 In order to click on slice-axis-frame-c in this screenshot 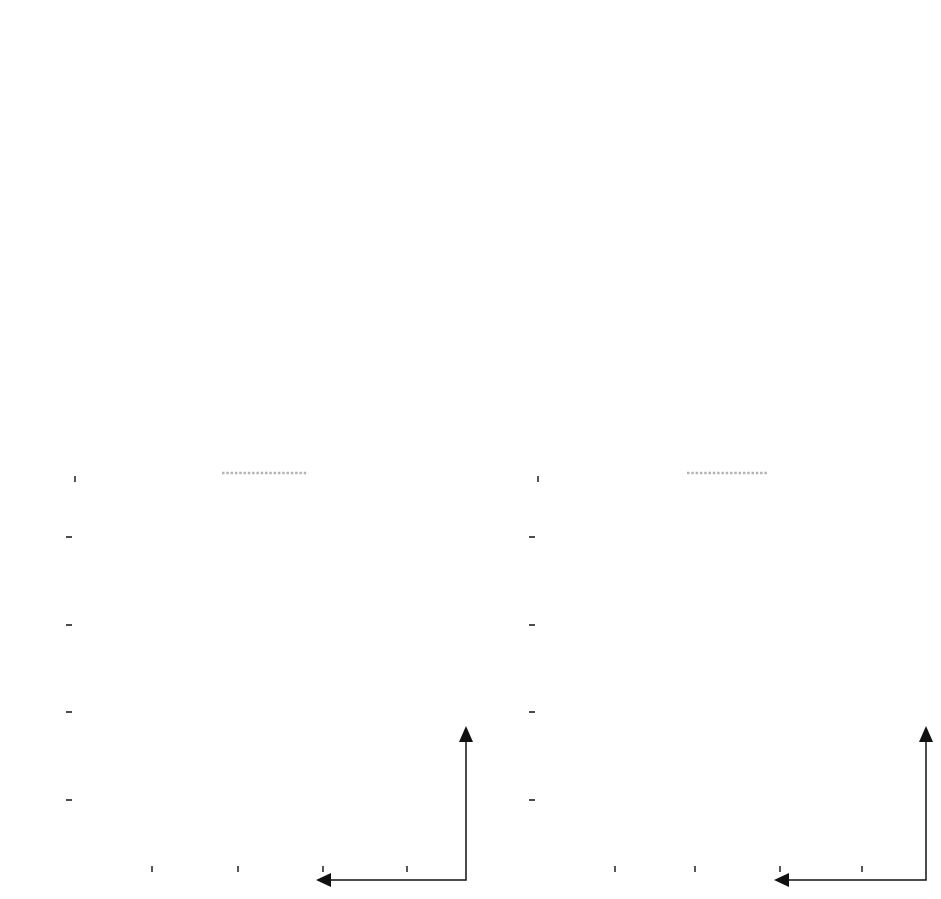, I will do `click(394, 806)`.